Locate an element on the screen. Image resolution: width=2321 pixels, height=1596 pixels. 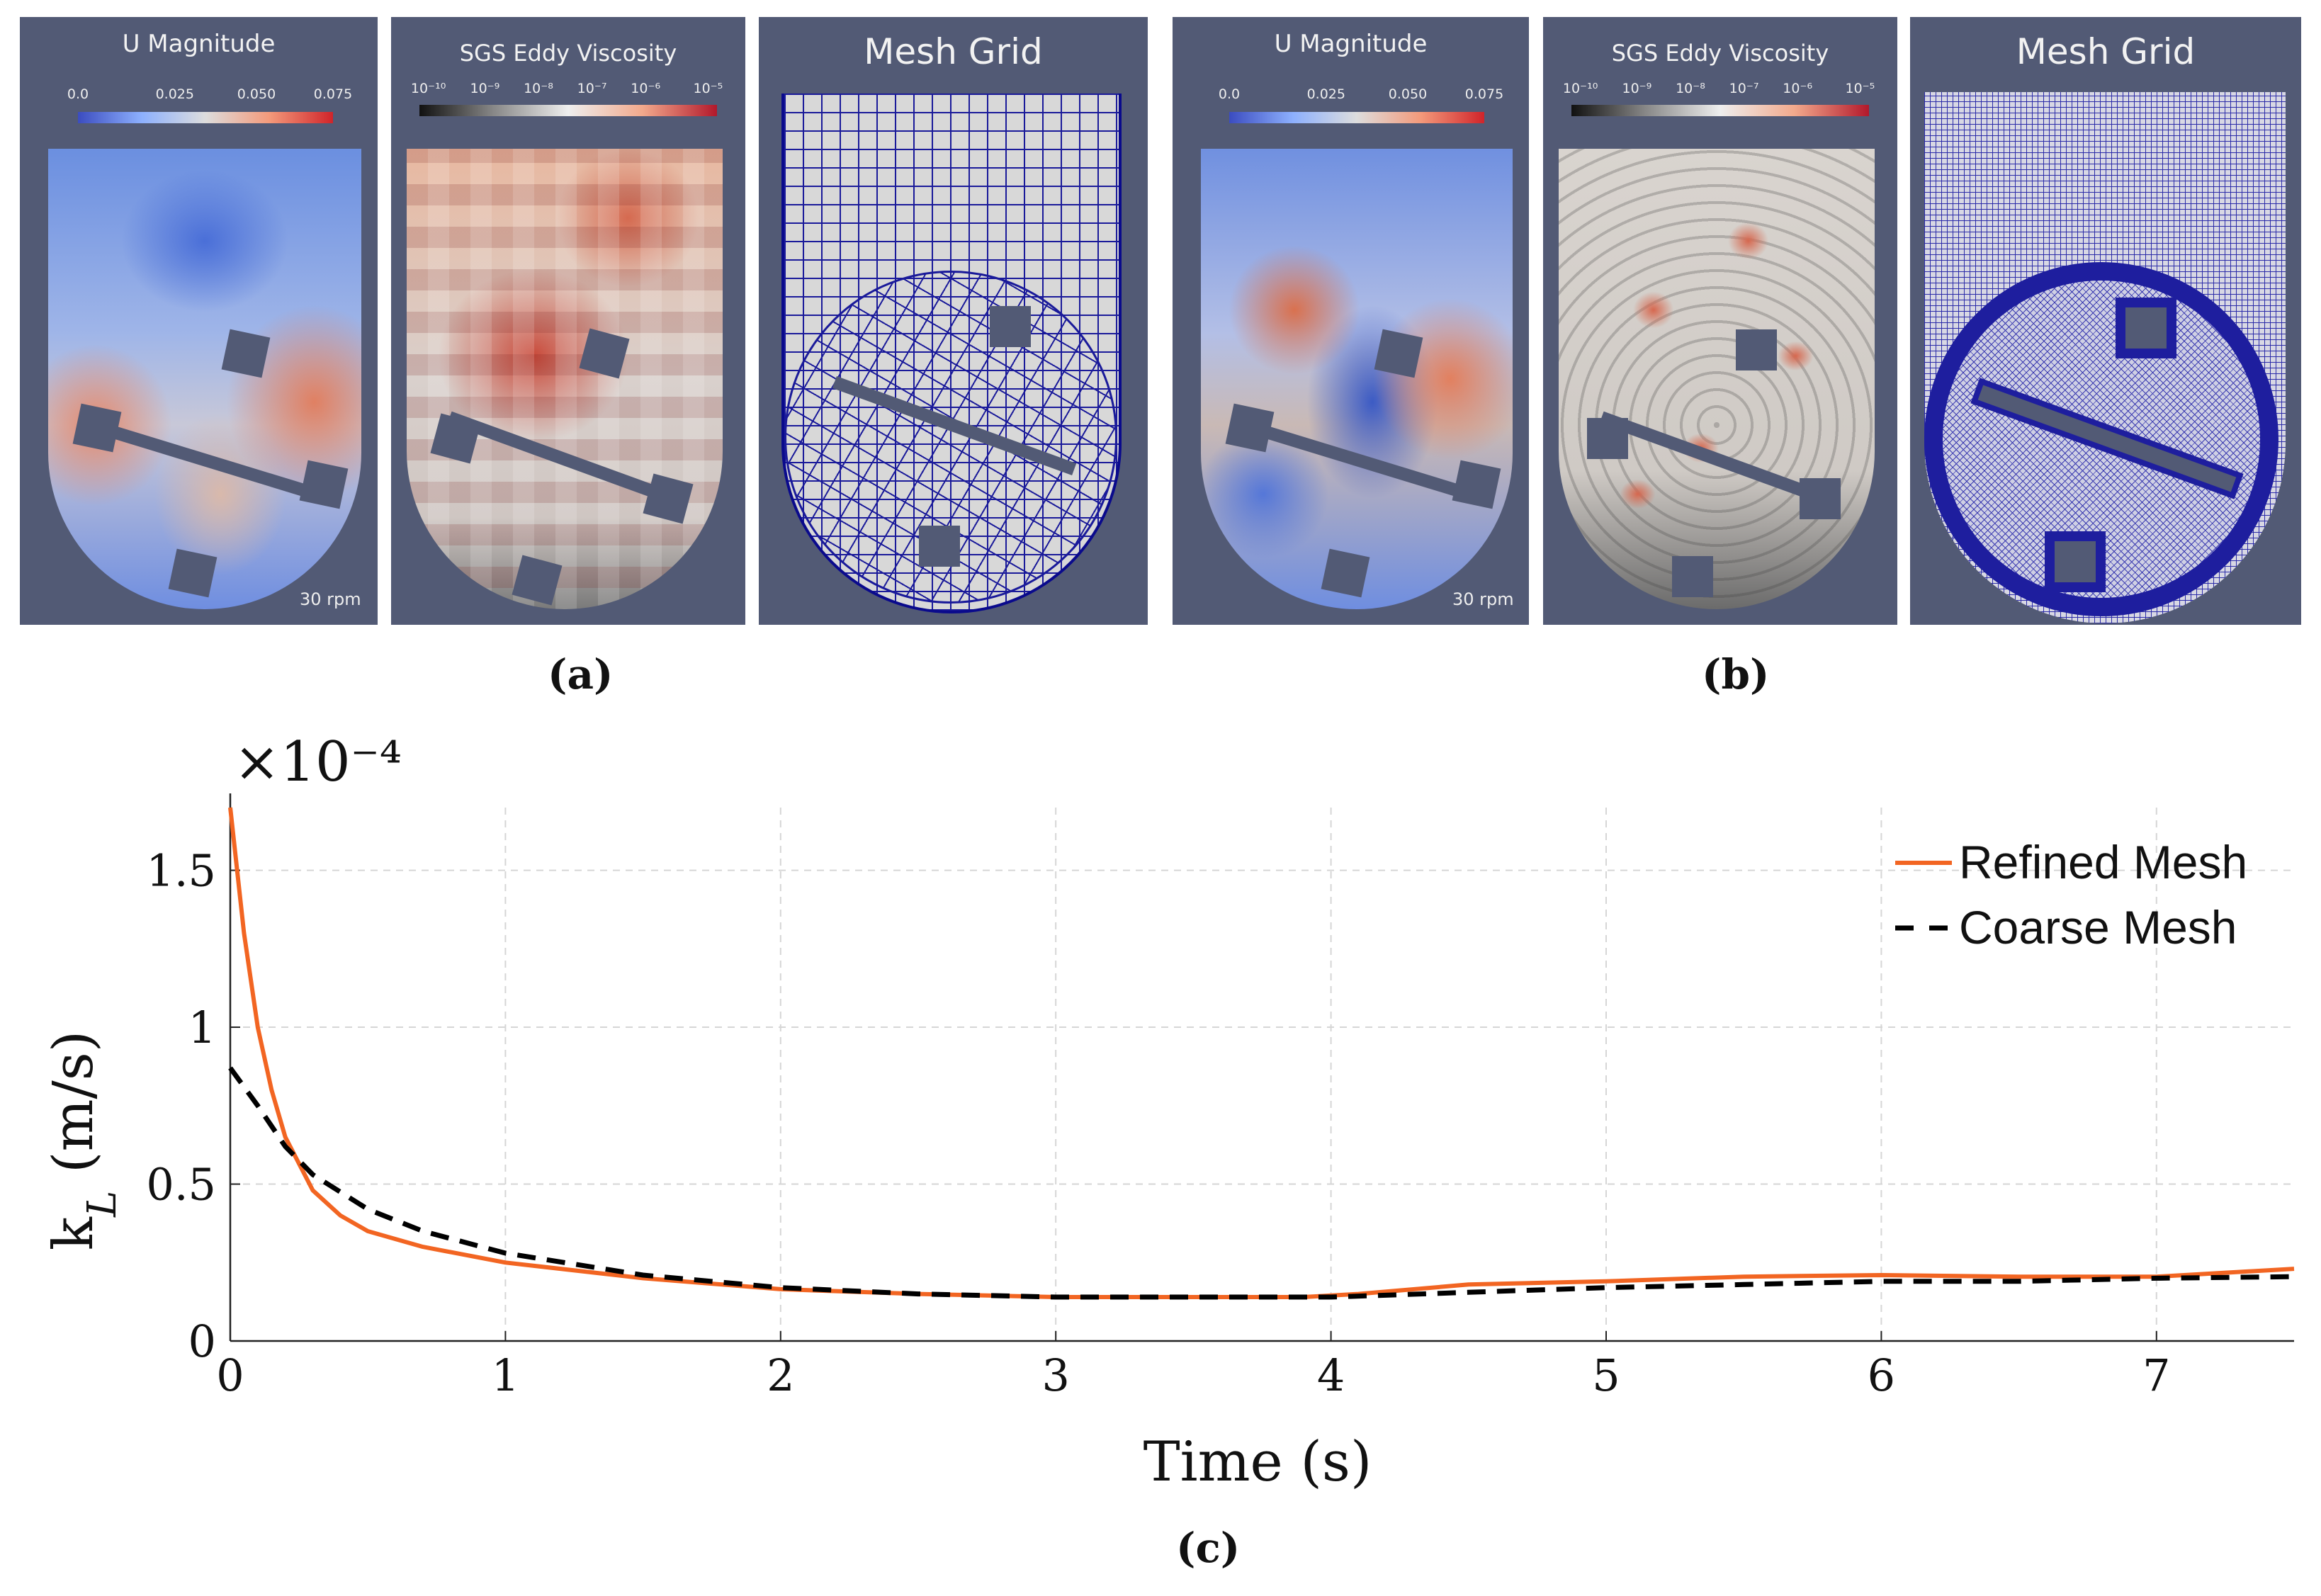
u-magnitude-panel-b: U Magnitude 0.0 0.025 0.050 0.075 30 rpm is located at coordinates (1351, 321).